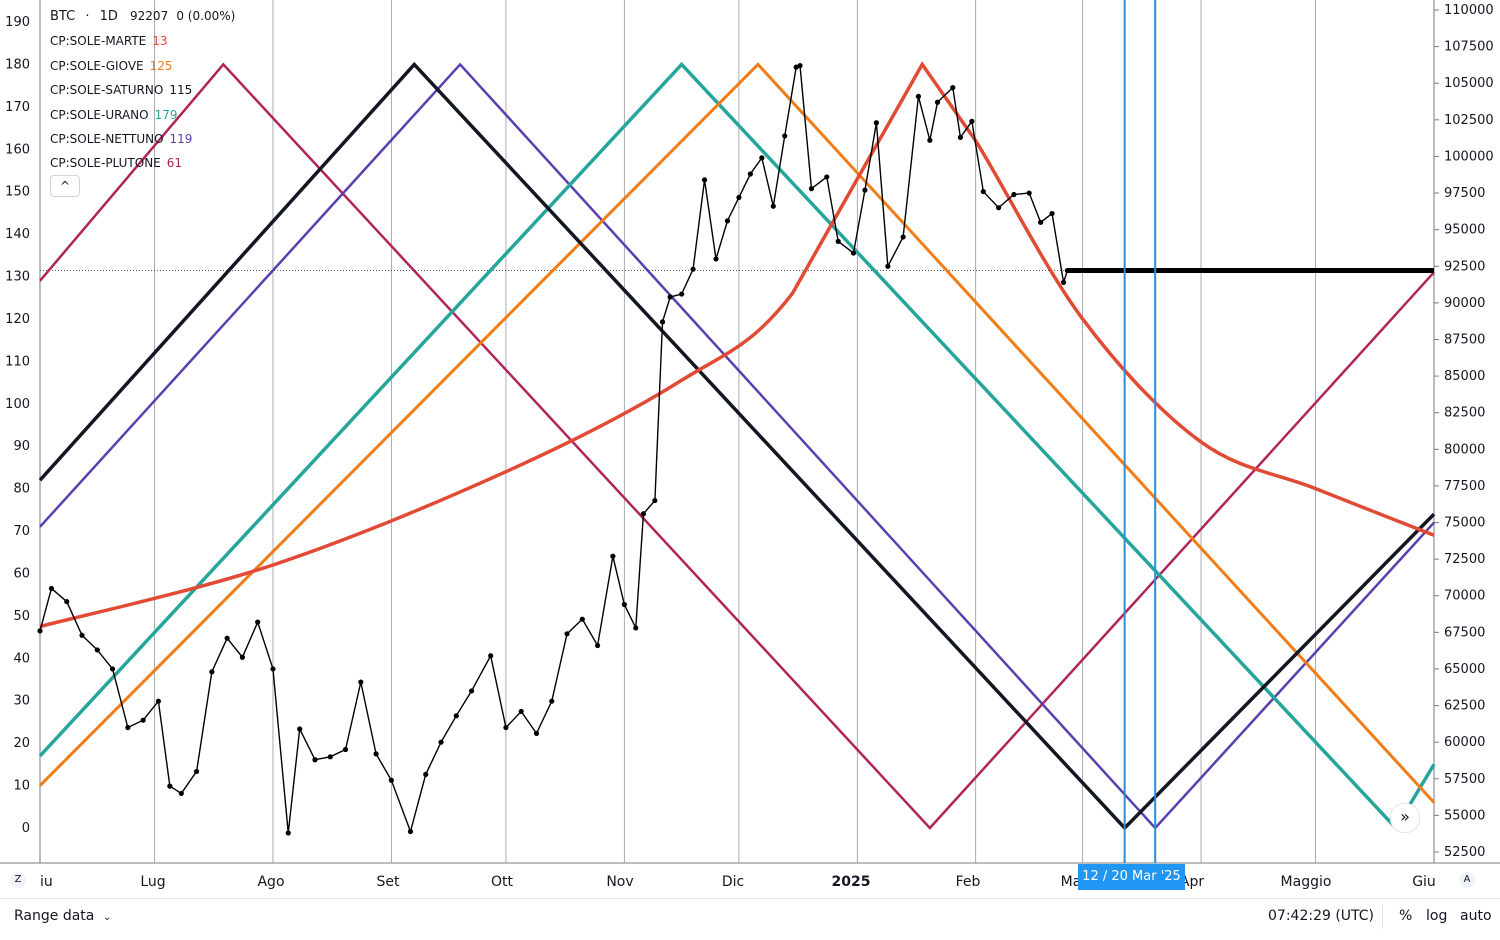  Describe the element at coordinates (1464, 193) in the screenshot. I see `right-axis-tick-label: 97500` at that location.